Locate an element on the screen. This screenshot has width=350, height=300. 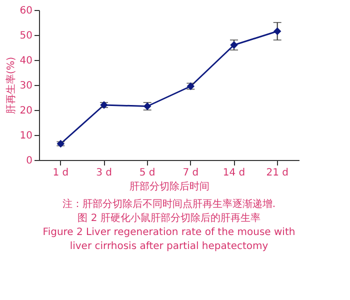
x-tick-label: 14 d is located at coordinates (234, 173).